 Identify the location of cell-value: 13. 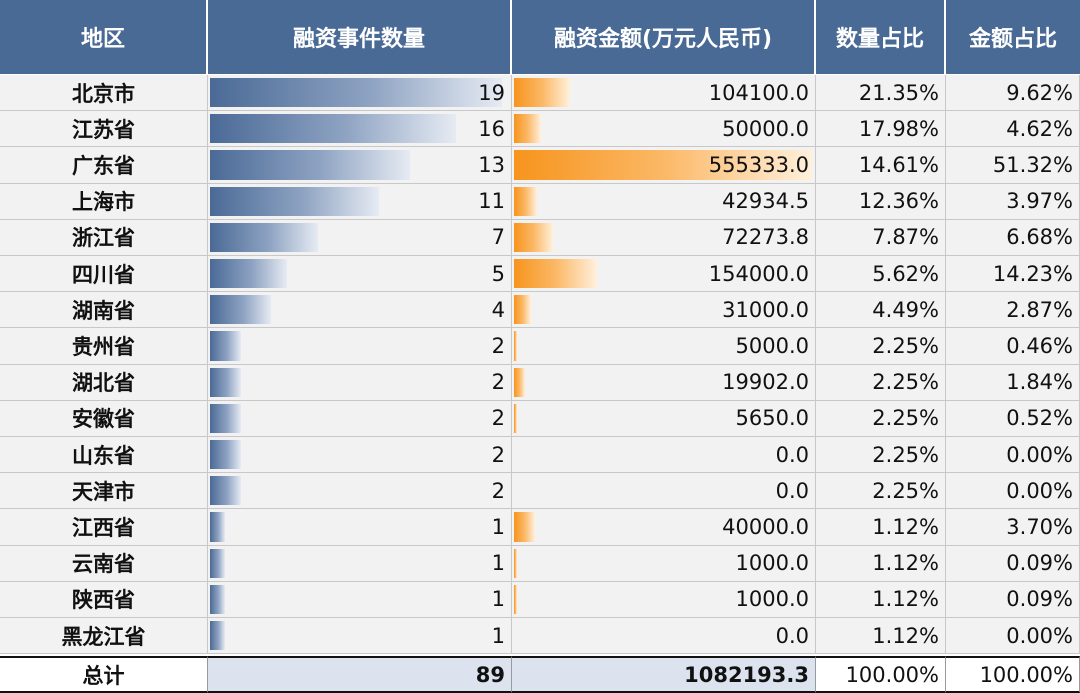
(491, 164).